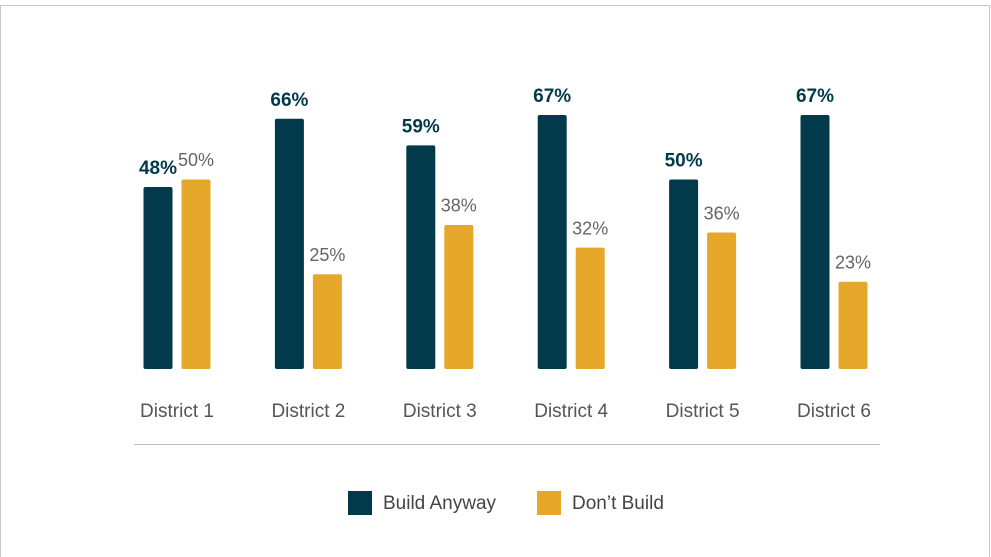 The height and width of the screenshot is (557, 991). I want to click on x-tick-label: District 3, so click(440, 411).